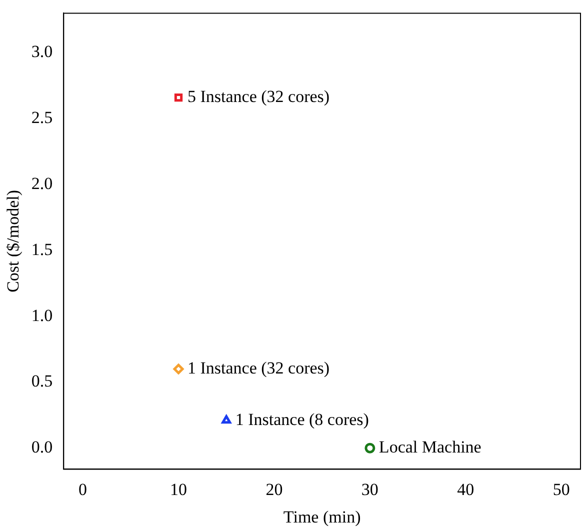  I want to click on x-axis-title: Time (min), so click(322, 516).